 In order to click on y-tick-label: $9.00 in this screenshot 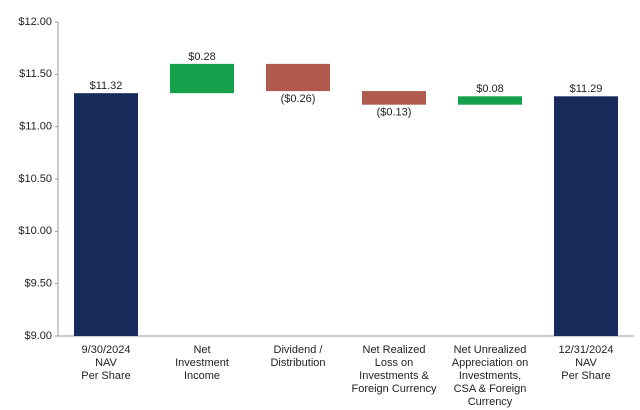, I will do `click(38, 336)`.